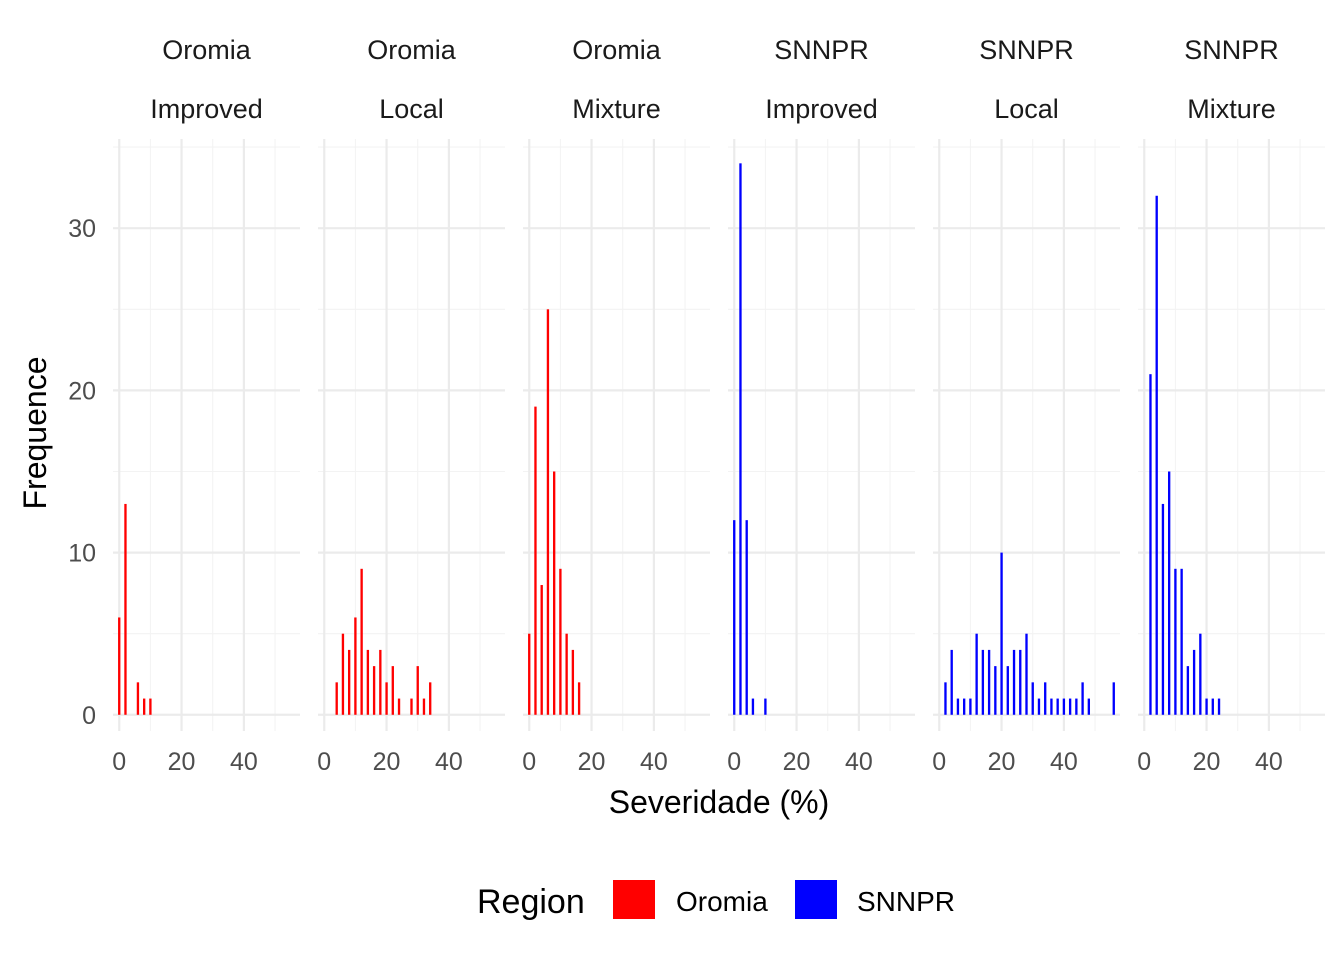  What do you see at coordinates (531, 902) in the screenshot?
I see `legend-title: Region` at bounding box center [531, 902].